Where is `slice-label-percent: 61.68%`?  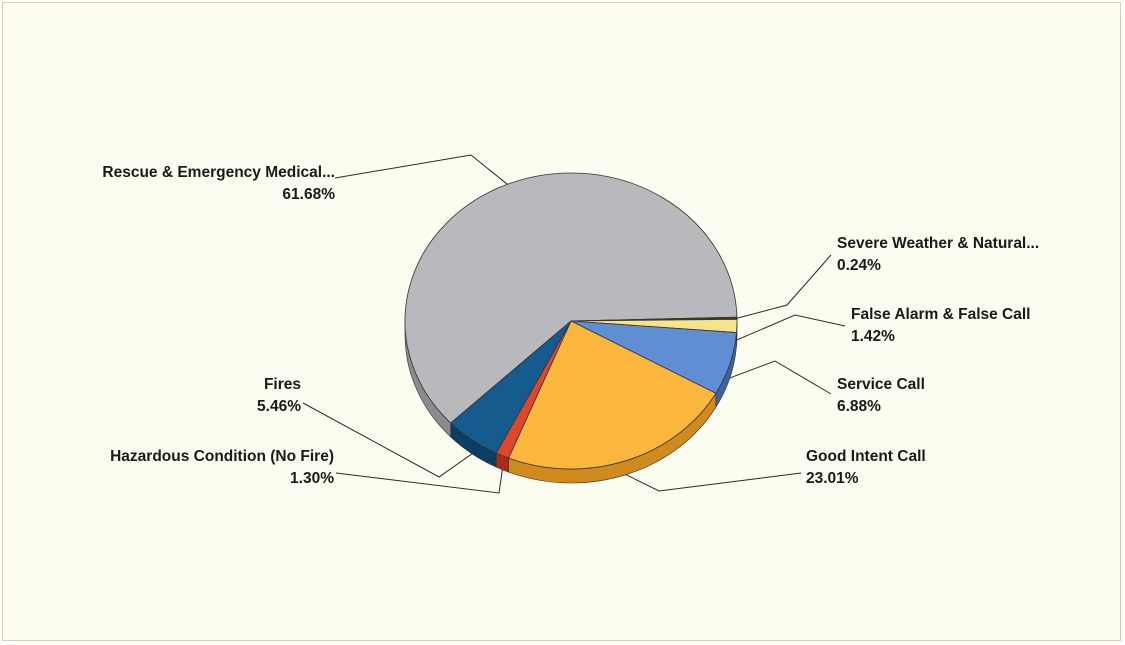 slice-label-percent: 61.68% is located at coordinates (308, 194).